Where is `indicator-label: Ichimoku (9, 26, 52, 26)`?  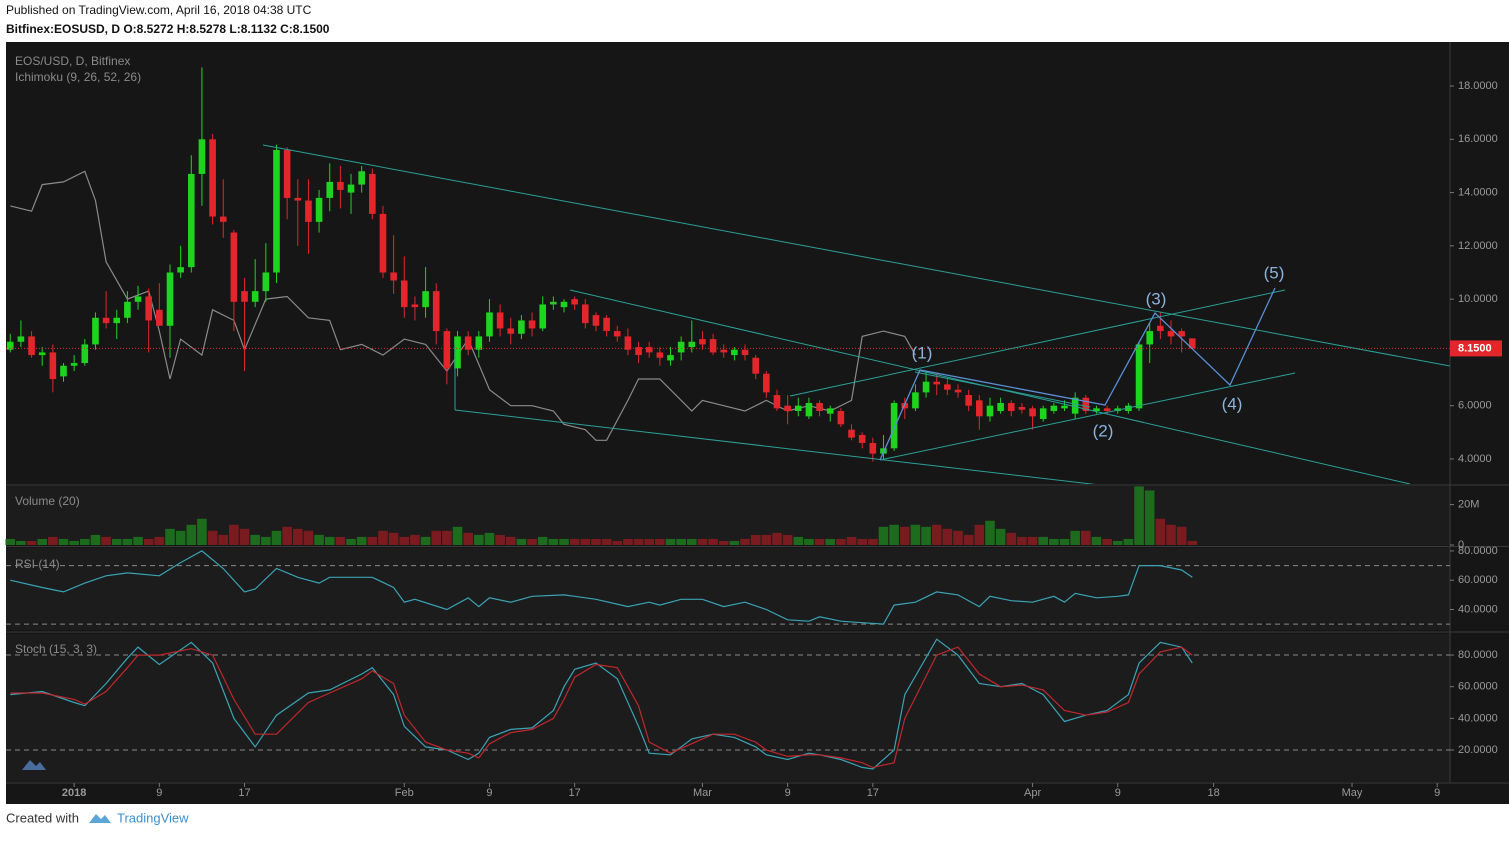
indicator-label: Ichimoku (9, 26, 52, 26) is located at coordinates (78, 77).